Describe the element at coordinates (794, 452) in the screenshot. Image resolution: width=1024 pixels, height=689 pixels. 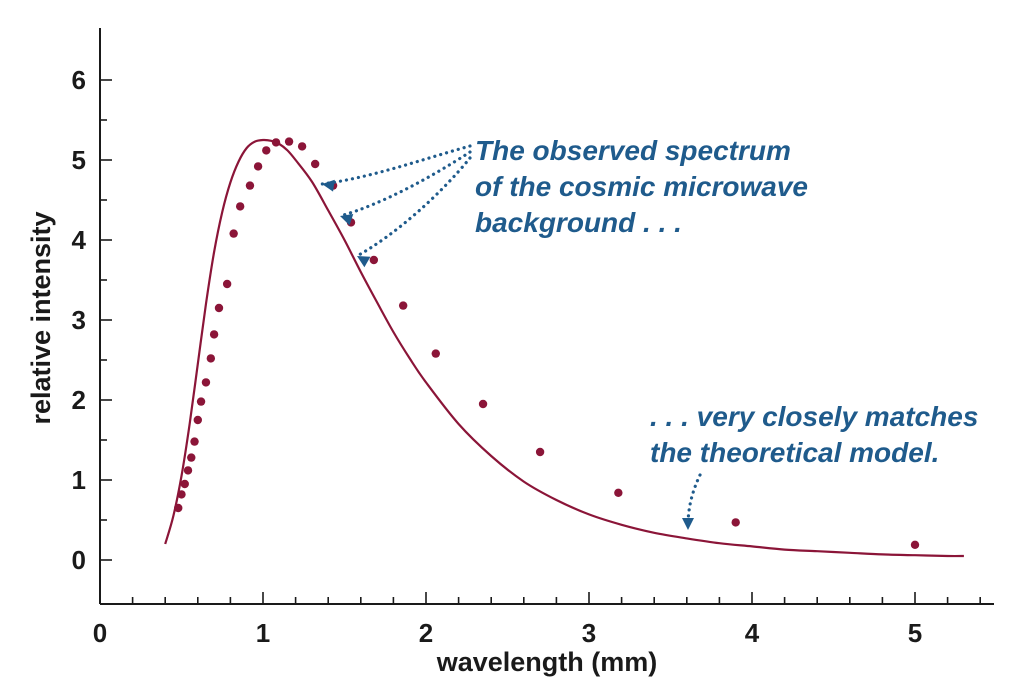
I see `annotation-model-line-2: the theoretical model.` at that location.